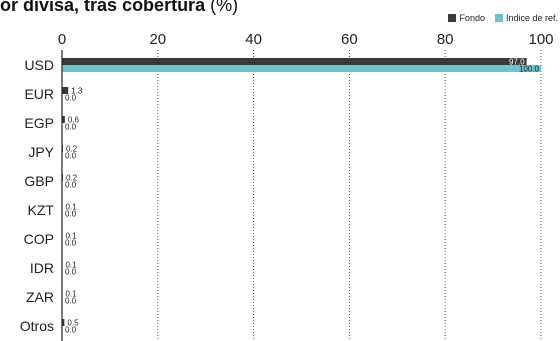 The image size is (560, 341). I want to click on x-tick-label-100: 100, so click(540, 39).